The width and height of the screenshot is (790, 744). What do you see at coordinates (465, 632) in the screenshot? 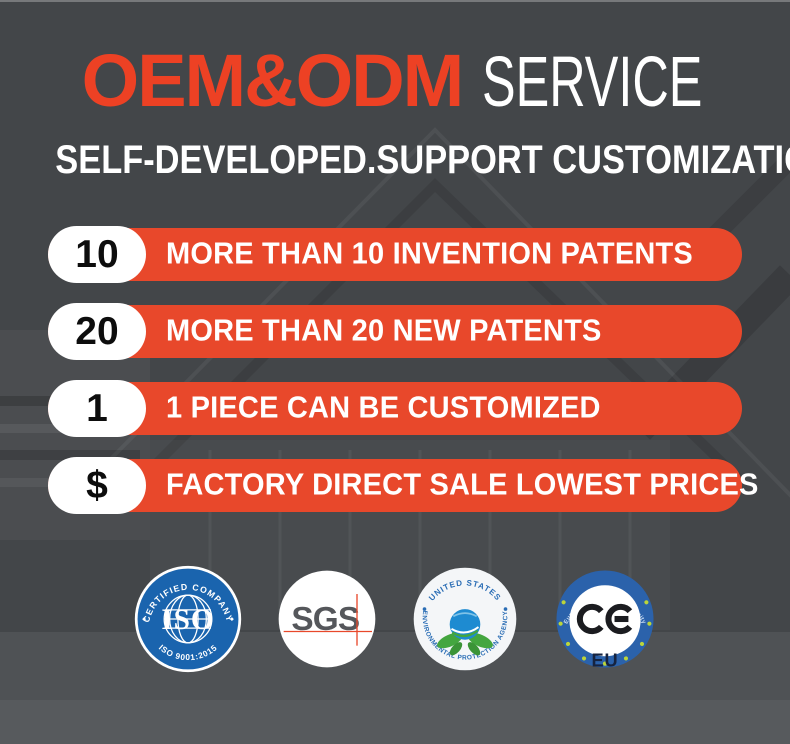
I see `epa-flower-icon` at bounding box center [465, 632].